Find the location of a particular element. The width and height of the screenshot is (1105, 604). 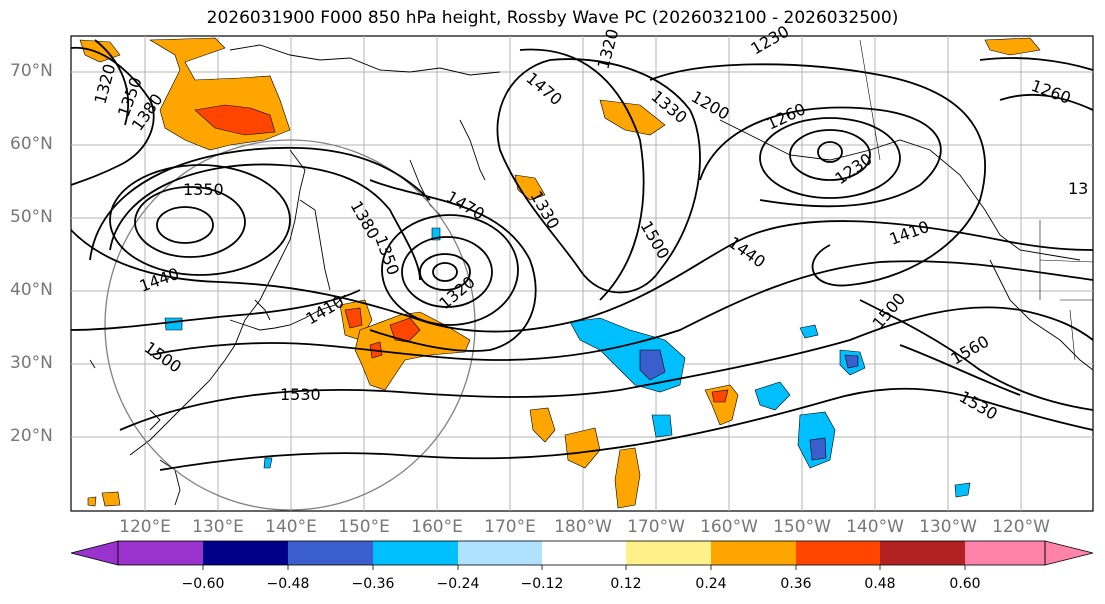

colorbar-tick-label: 0.48 is located at coordinates (880, 584).